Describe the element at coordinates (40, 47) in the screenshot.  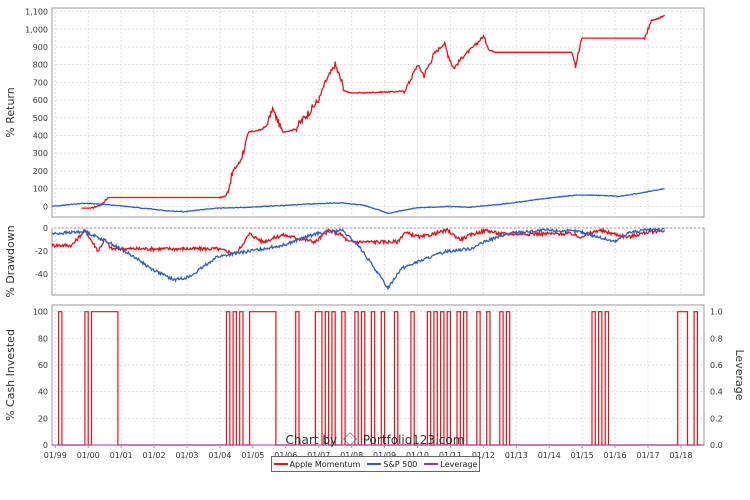
I see `y-tick-label: 900` at that location.